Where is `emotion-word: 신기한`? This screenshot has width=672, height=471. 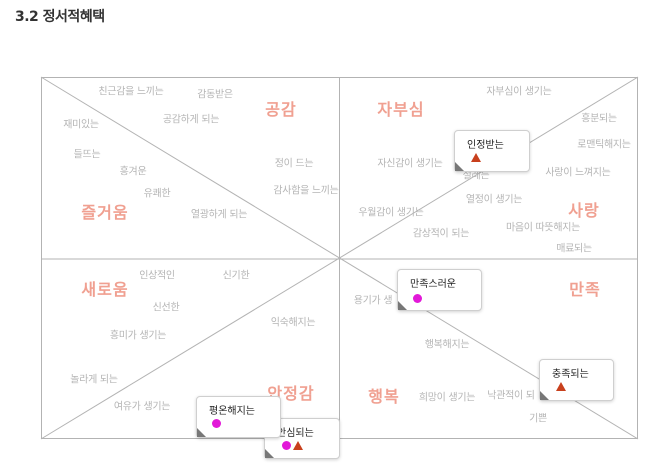 emotion-word: 신기한 is located at coordinates (236, 276).